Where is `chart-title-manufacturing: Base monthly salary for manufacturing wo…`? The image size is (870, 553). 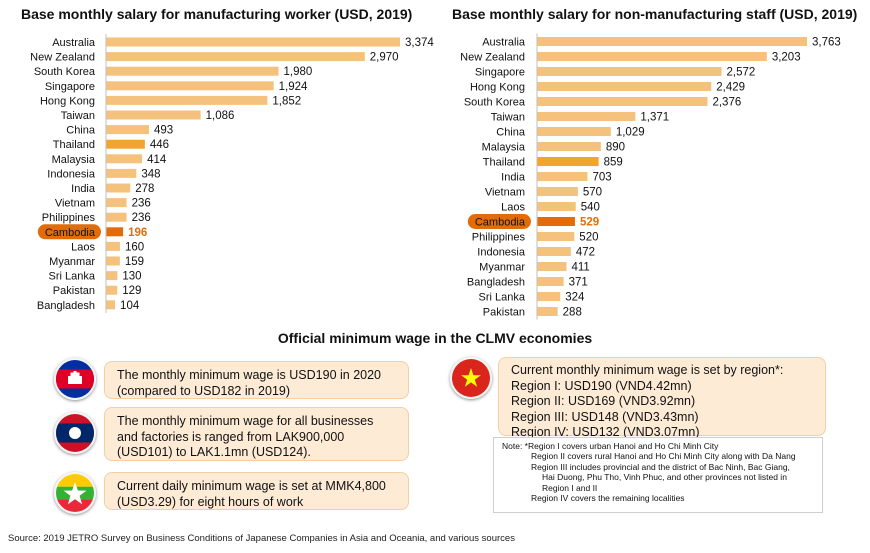 chart-title-manufacturing: Base monthly salary for manufacturing wo… is located at coordinates (217, 14).